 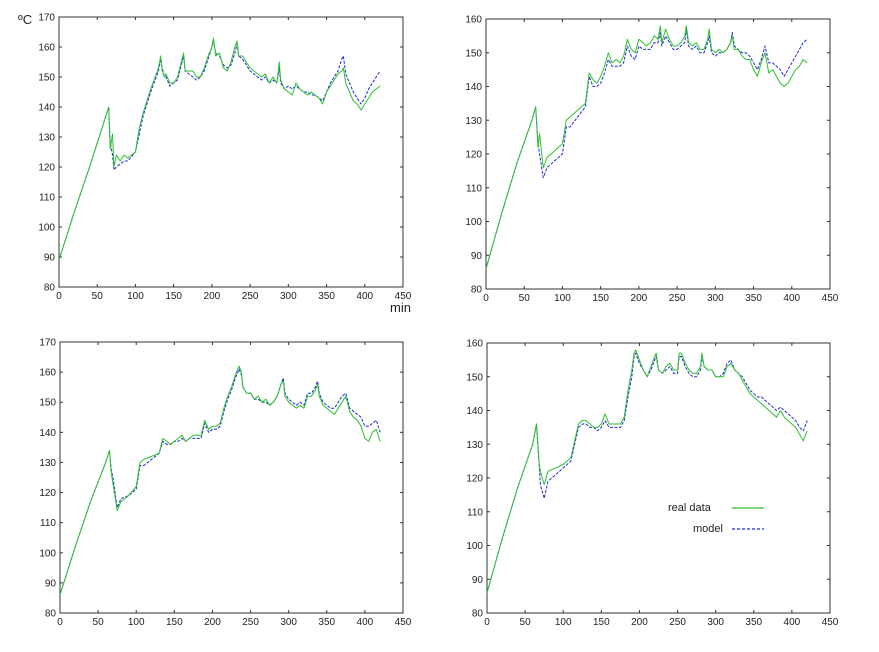 What do you see at coordinates (25, 19) in the screenshot?
I see `y-unit-label: ºC` at bounding box center [25, 19].